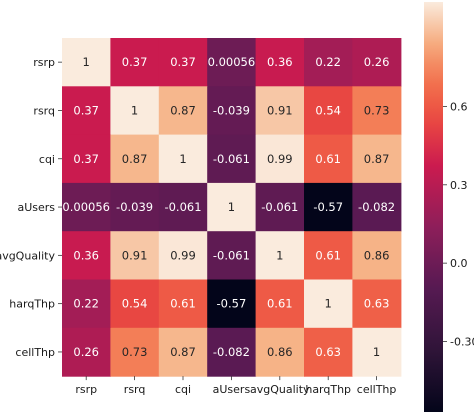 The width and height of the screenshot is (474, 412). I want to click on x-tick-label: aUsers, so click(232, 389).